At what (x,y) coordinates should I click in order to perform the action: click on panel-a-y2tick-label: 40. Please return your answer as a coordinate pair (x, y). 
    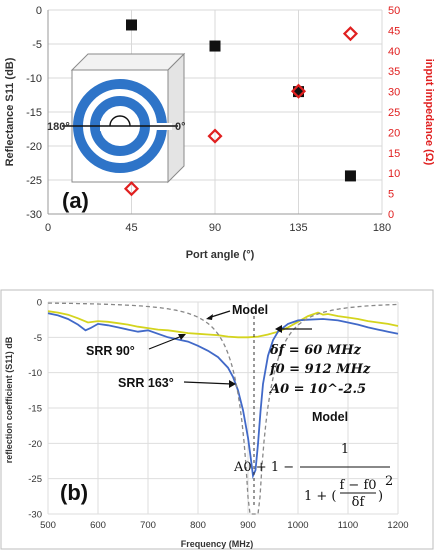
    Looking at the image, I should click on (394, 52).